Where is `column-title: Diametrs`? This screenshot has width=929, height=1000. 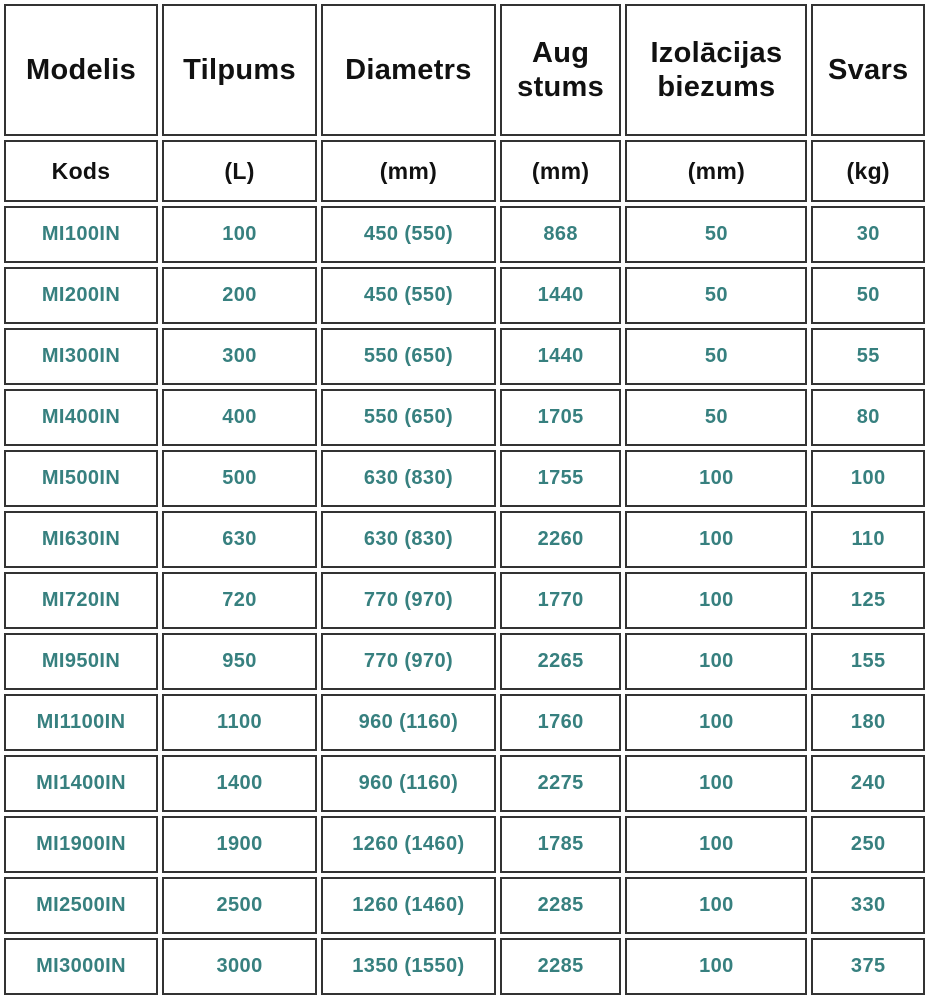 column-title: Diametrs is located at coordinates (408, 70).